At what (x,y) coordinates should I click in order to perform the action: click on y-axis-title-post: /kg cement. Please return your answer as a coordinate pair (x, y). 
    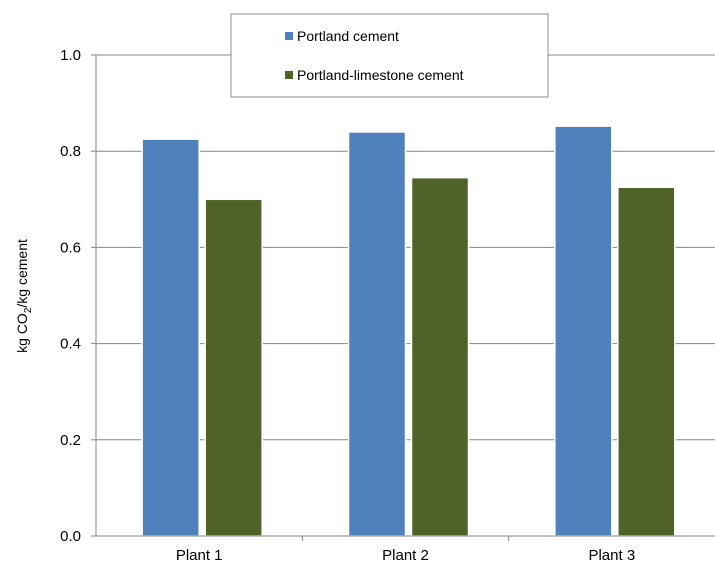
    Looking at the image, I should click on (22, 273).